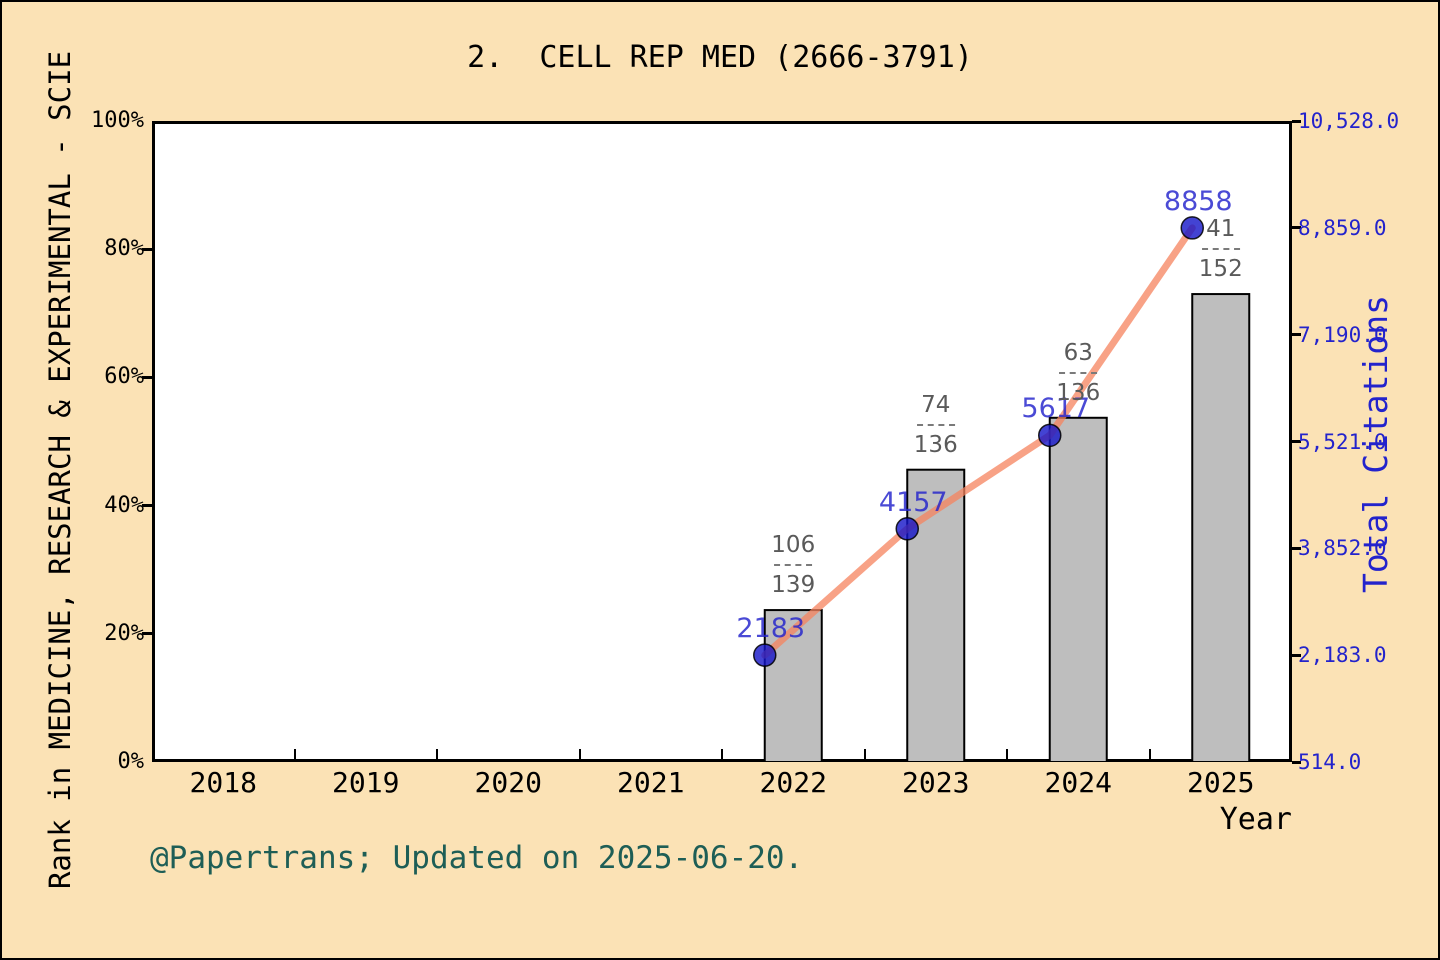 Image resolution: width=1440 pixels, height=960 pixels. I want to click on right-axis-tick-label: 2,183.0, so click(1342, 655).